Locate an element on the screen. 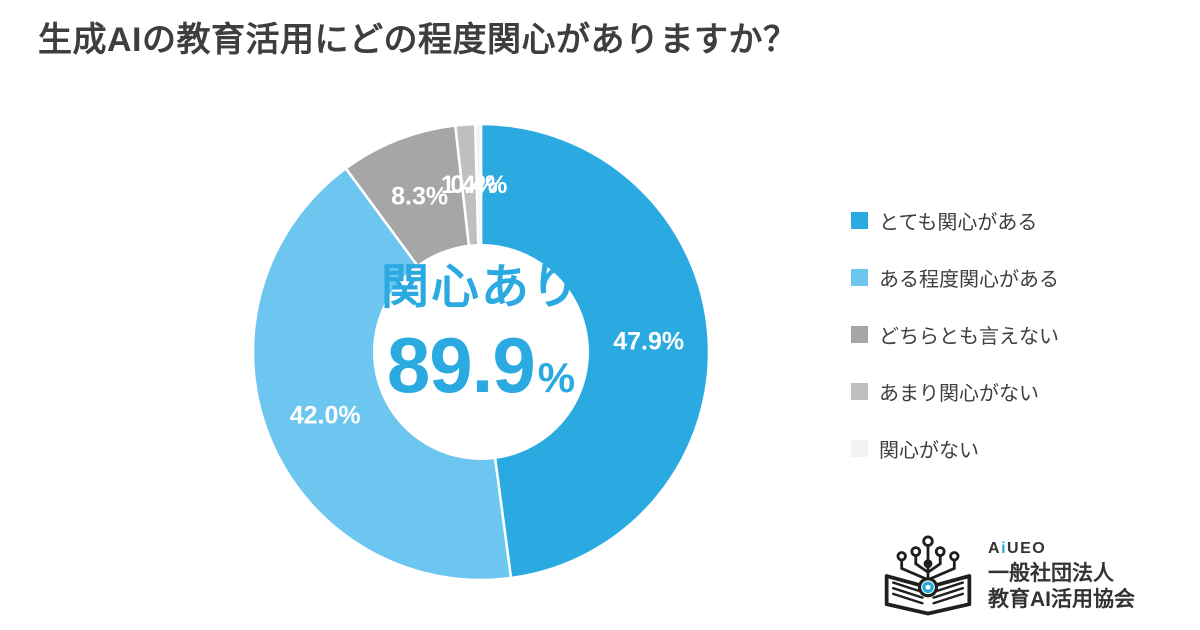 This screenshot has height=630, width=1200. legend-item-4: 関心がない is located at coordinates (955, 448).